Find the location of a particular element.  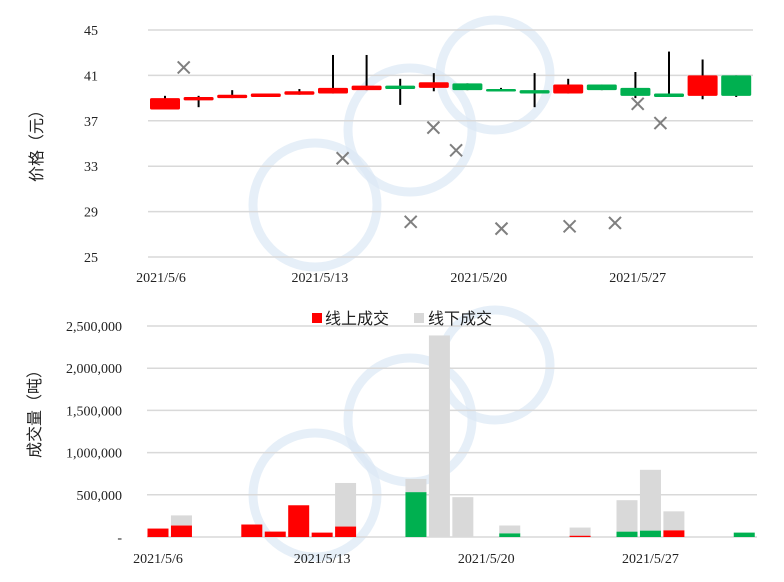

y-tick-label: 33 is located at coordinates (91, 167).